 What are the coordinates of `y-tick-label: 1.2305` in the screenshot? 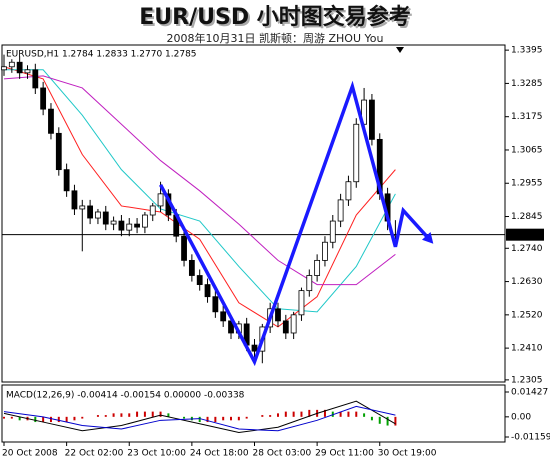 It's located at (527, 380).